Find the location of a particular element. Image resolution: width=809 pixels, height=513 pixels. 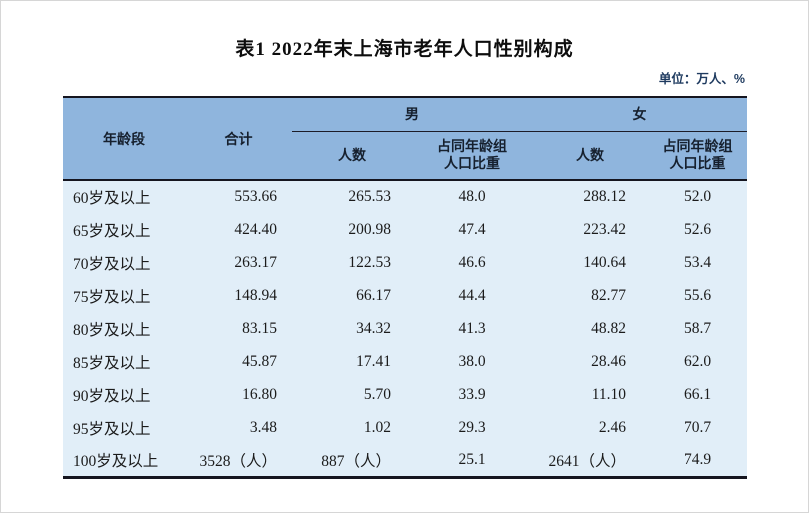

cell-male-count: 1.02 is located at coordinates (352, 427).